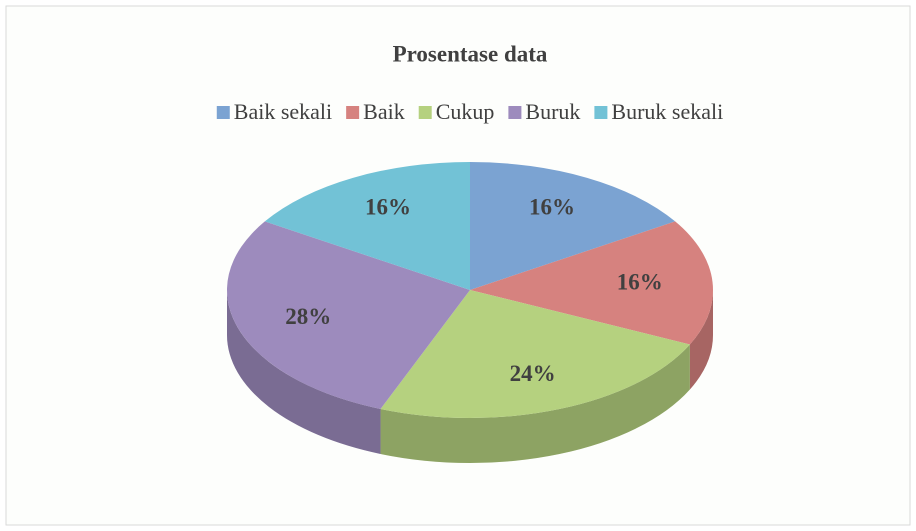 Image resolution: width=916 pixels, height=531 pixels. I want to click on legend: Baik sekali Baik Cukup Buruk Buruk sekali, so click(469, 111).